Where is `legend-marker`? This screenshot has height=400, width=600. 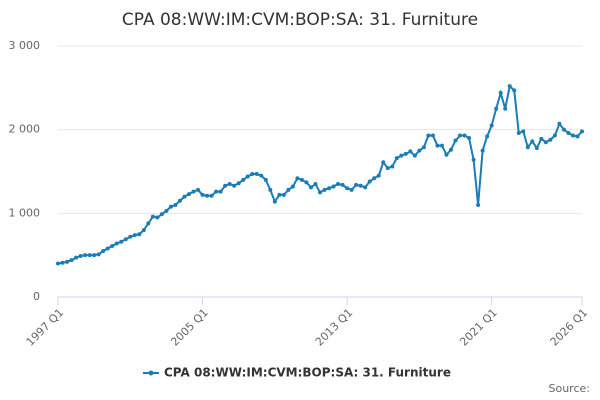
legend-marker is located at coordinates (151, 373).